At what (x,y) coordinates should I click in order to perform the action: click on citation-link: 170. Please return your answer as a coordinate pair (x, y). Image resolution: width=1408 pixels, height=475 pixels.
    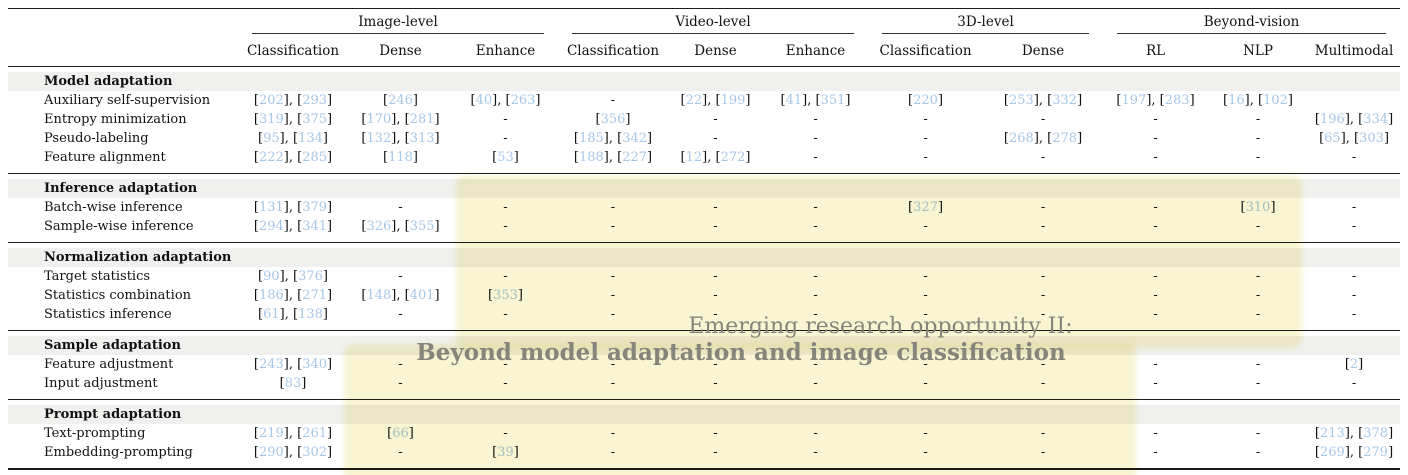
    Looking at the image, I should click on (379, 119).